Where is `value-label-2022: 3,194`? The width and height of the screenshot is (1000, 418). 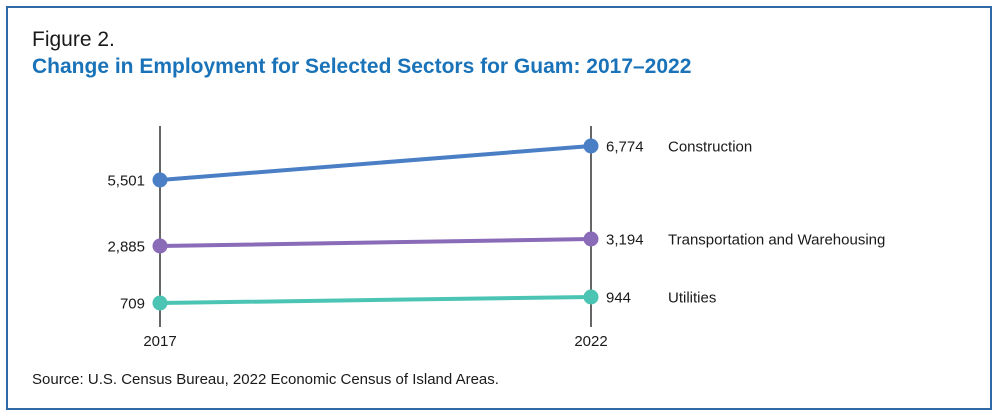 value-label-2022: 3,194 is located at coordinates (625, 240).